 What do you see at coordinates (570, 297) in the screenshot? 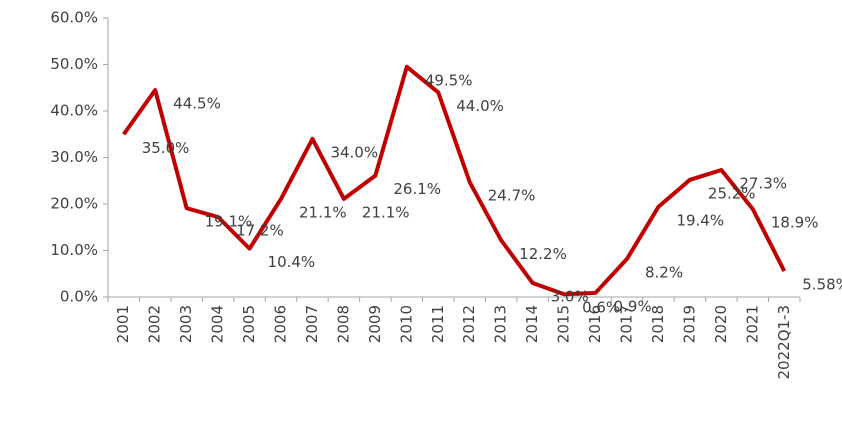
I see `value-label: 3.0%` at bounding box center [570, 297].